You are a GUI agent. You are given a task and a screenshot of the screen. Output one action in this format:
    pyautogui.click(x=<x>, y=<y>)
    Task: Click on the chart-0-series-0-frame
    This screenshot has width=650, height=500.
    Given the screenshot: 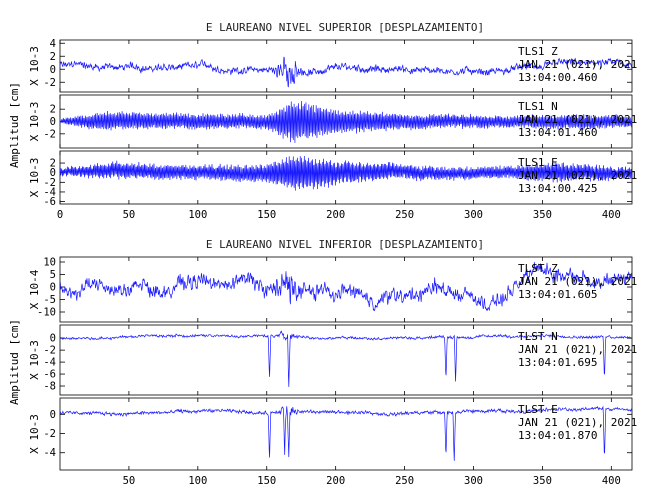 What is the action you would take?
    pyautogui.click(x=346, y=66)
    